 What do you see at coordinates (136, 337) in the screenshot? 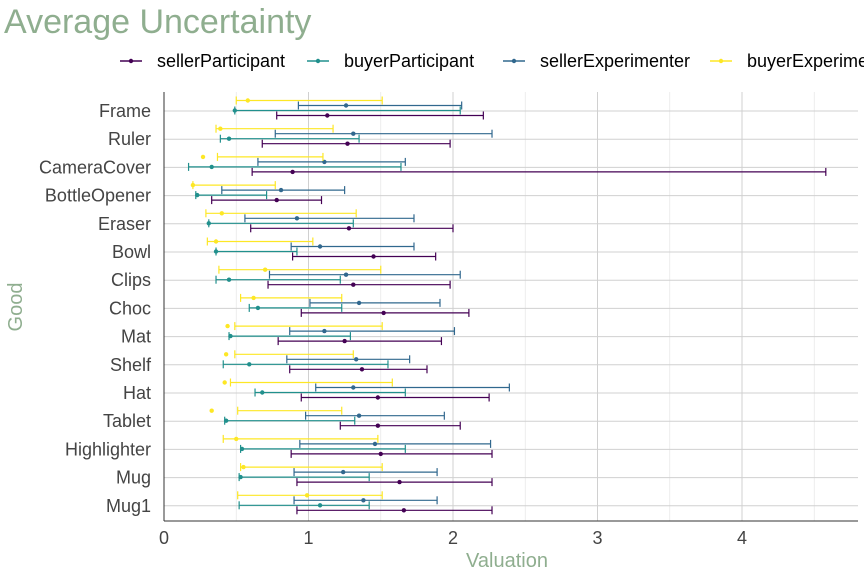
I see `y-tick-label: Mat` at bounding box center [136, 337].